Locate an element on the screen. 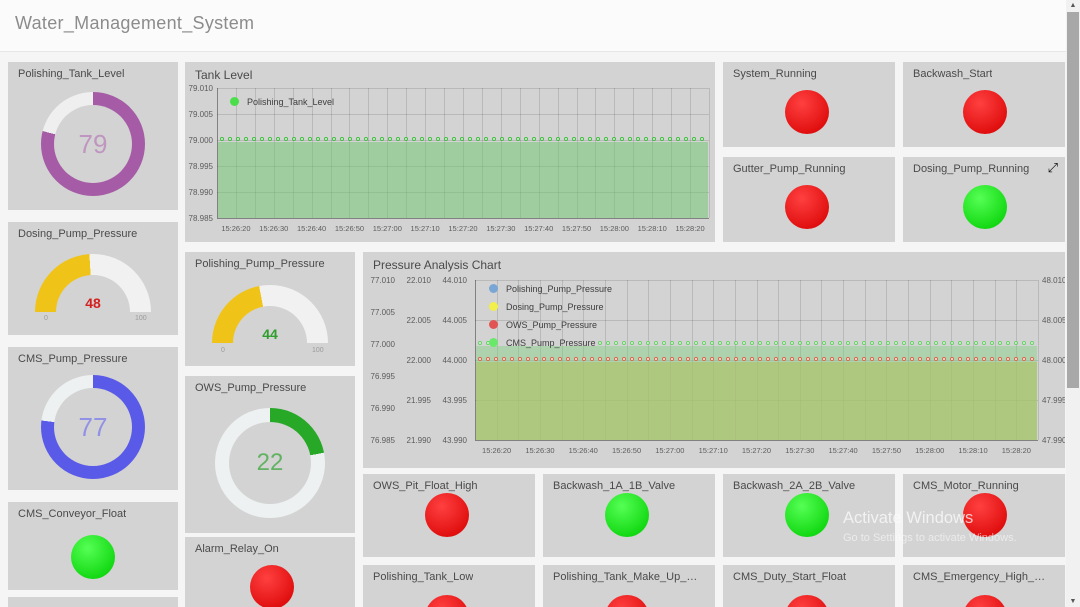 This screenshot has height=607, width=1080. scrollbar-down-arrow: ▼ is located at coordinates (1073, 601).